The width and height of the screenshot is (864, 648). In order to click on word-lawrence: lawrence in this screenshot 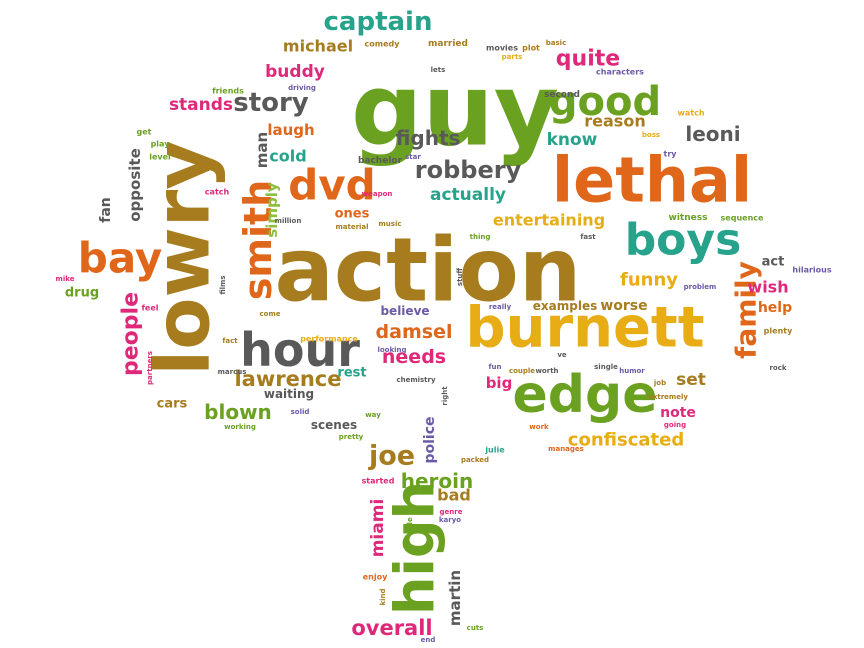, I will do `click(287, 379)`.